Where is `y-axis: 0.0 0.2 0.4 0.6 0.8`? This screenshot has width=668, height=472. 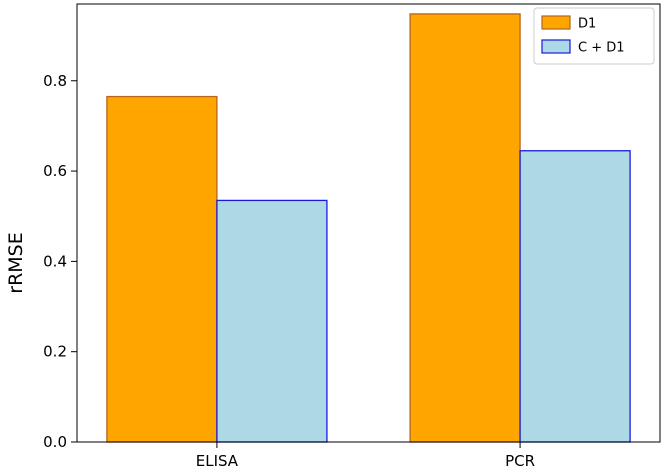 y-axis: 0.0 0.2 0.4 0.6 0.8 is located at coordinates (60, 261).